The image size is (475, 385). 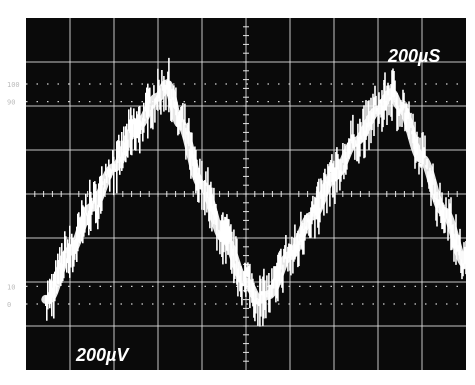 I want to click on percent-label: 90, so click(x=11, y=103).